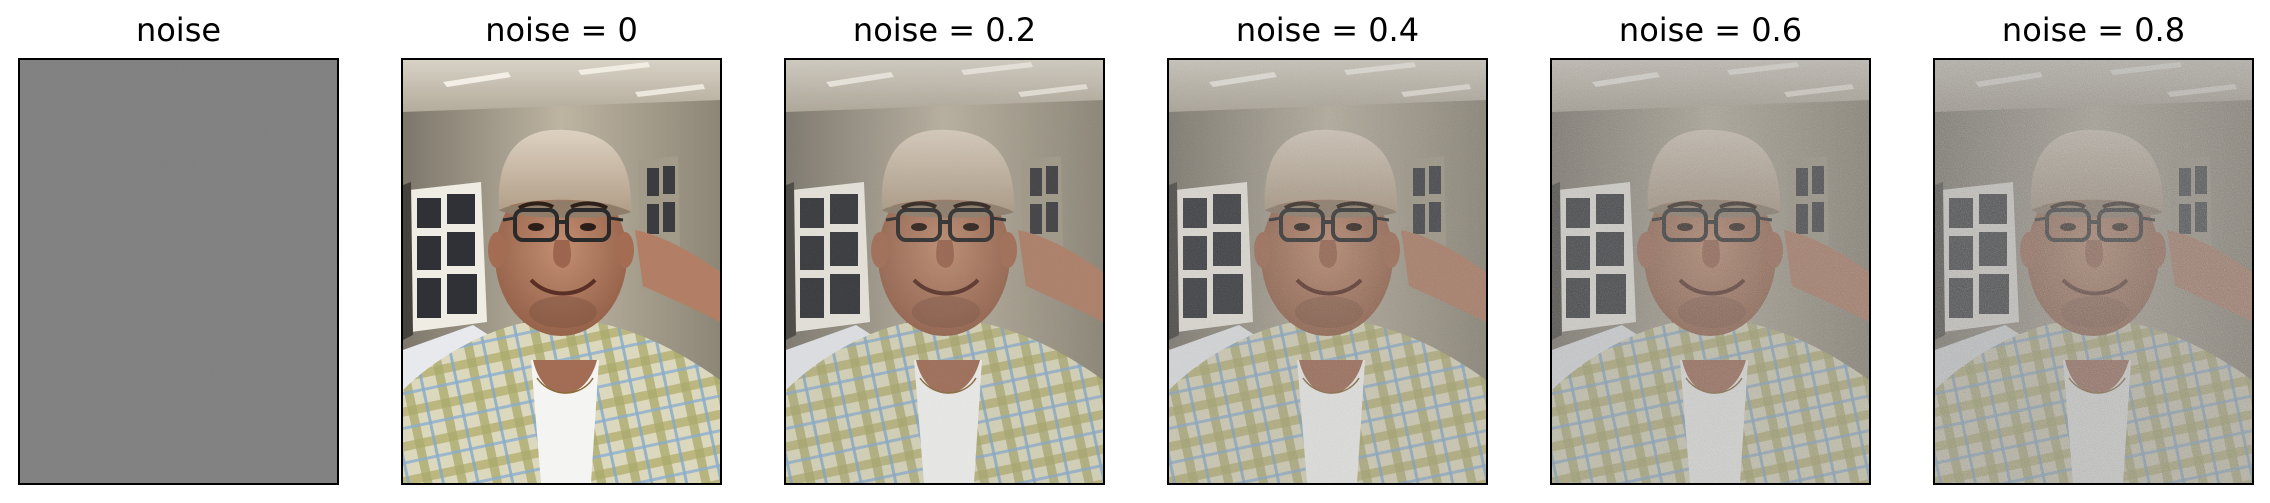 The width and height of the screenshot is (2270, 503). I want to click on panel-noise-0: noise = 0, so click(561, 251).